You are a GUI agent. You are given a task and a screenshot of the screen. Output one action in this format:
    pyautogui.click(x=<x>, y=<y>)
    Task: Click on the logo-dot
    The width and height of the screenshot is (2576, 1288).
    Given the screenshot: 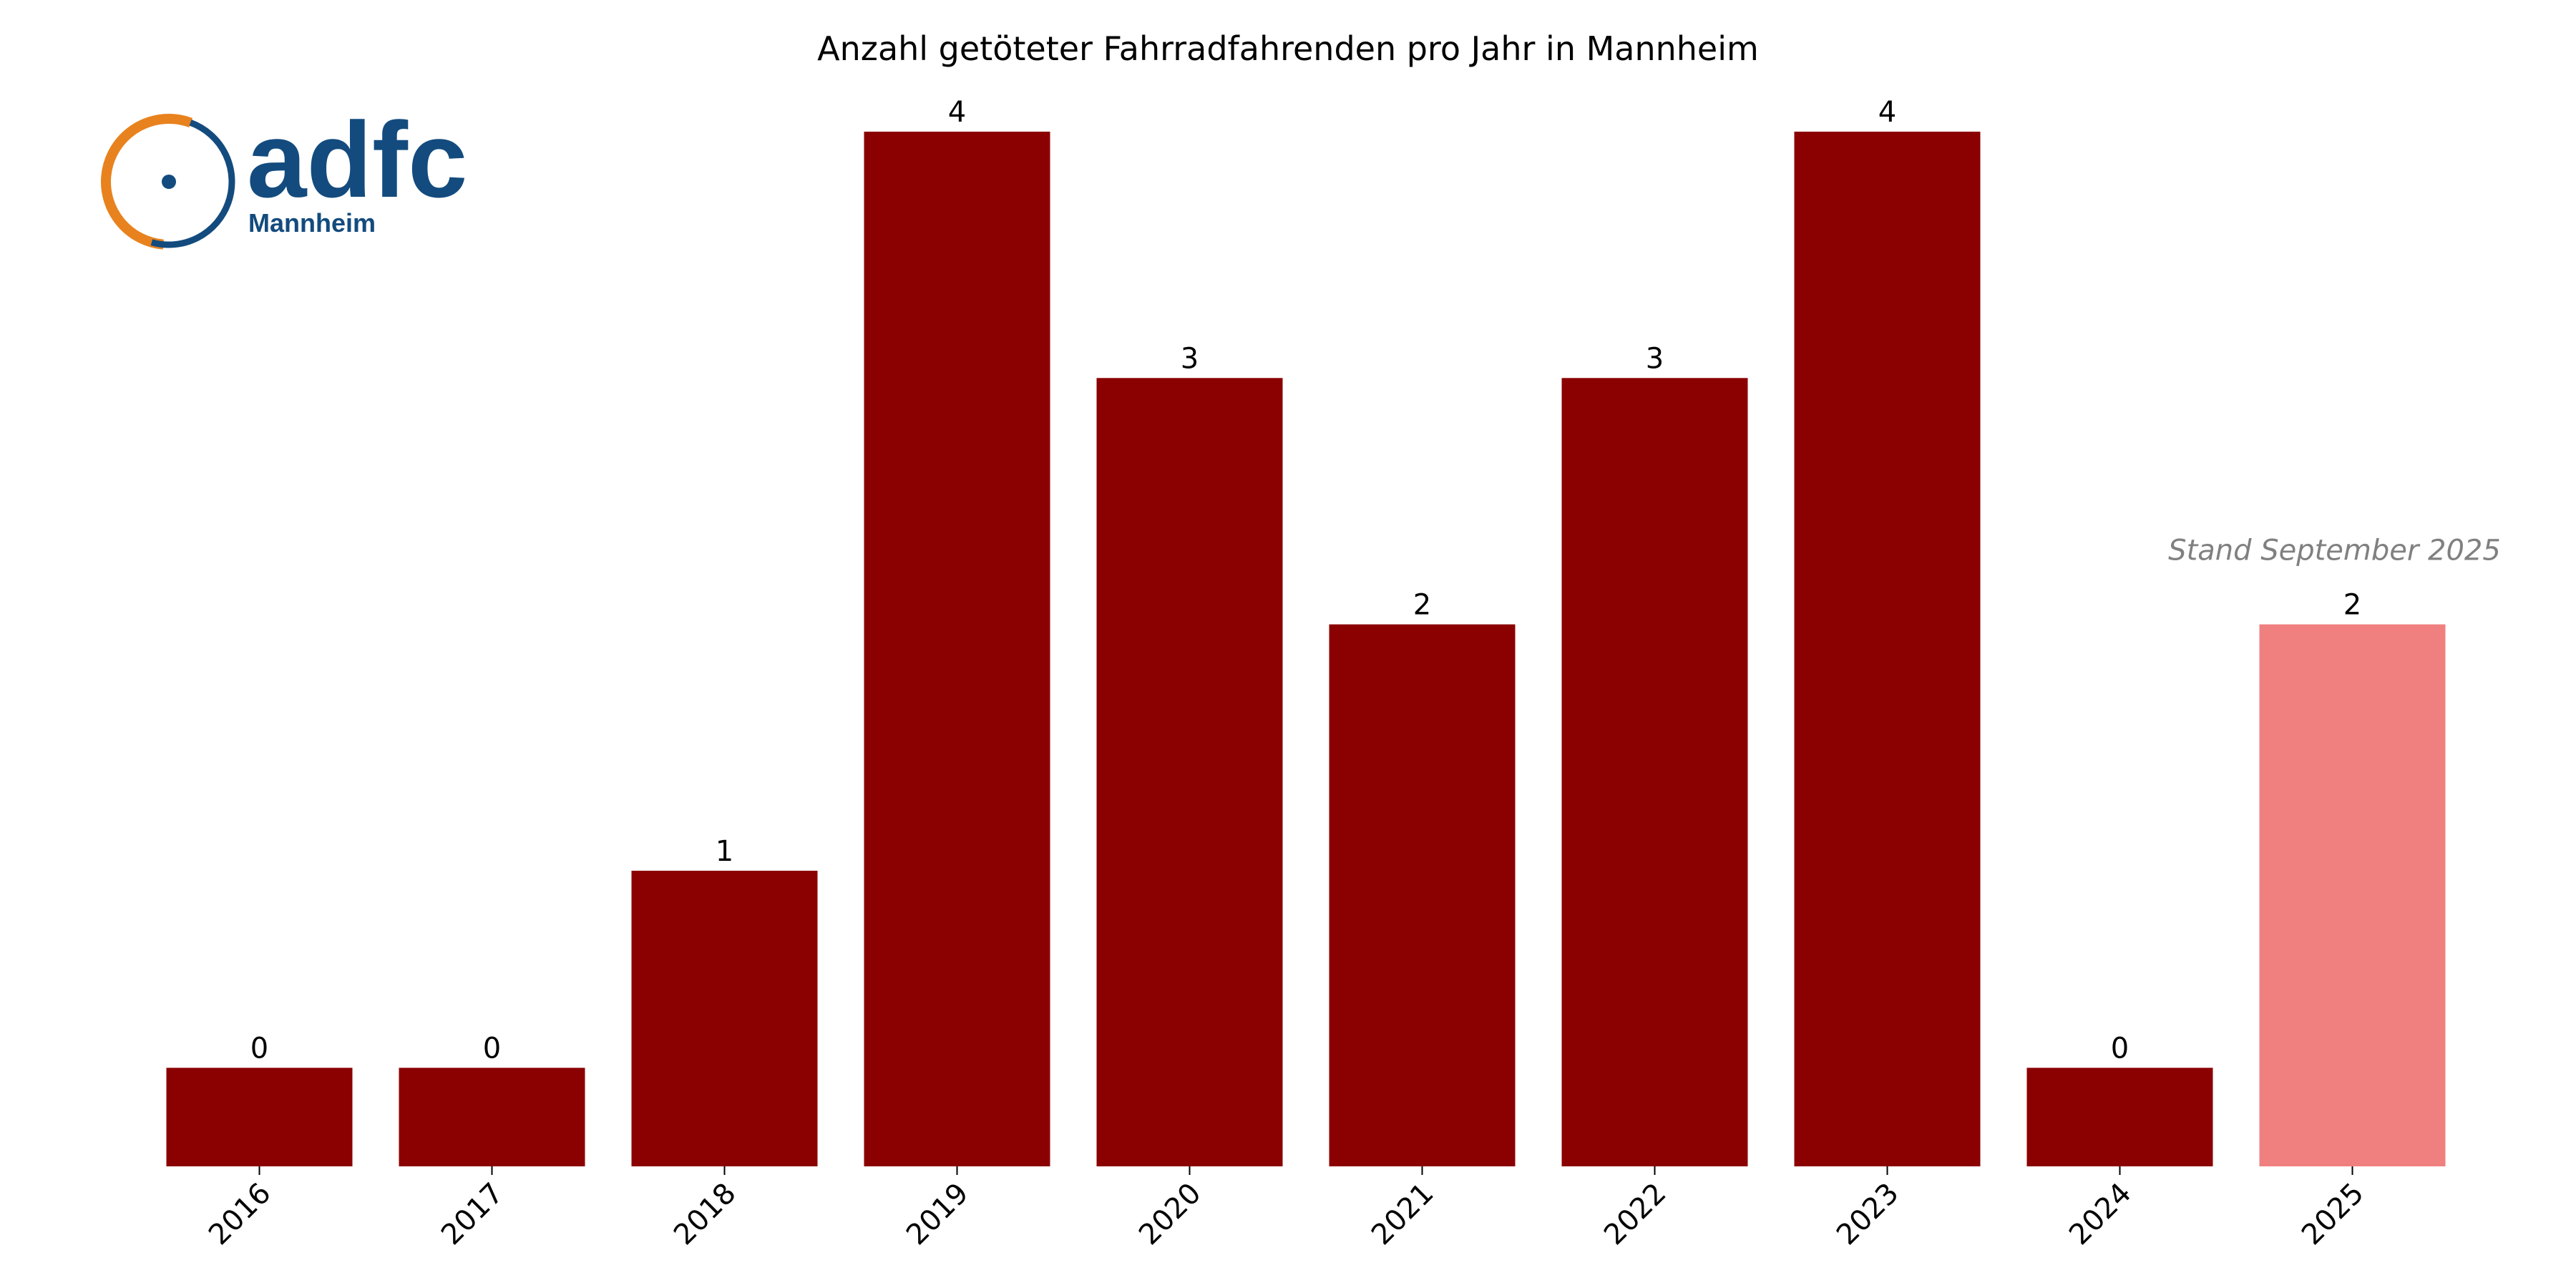 What is the action you would take?
    pyautogui.click(x=169, y=182)
    